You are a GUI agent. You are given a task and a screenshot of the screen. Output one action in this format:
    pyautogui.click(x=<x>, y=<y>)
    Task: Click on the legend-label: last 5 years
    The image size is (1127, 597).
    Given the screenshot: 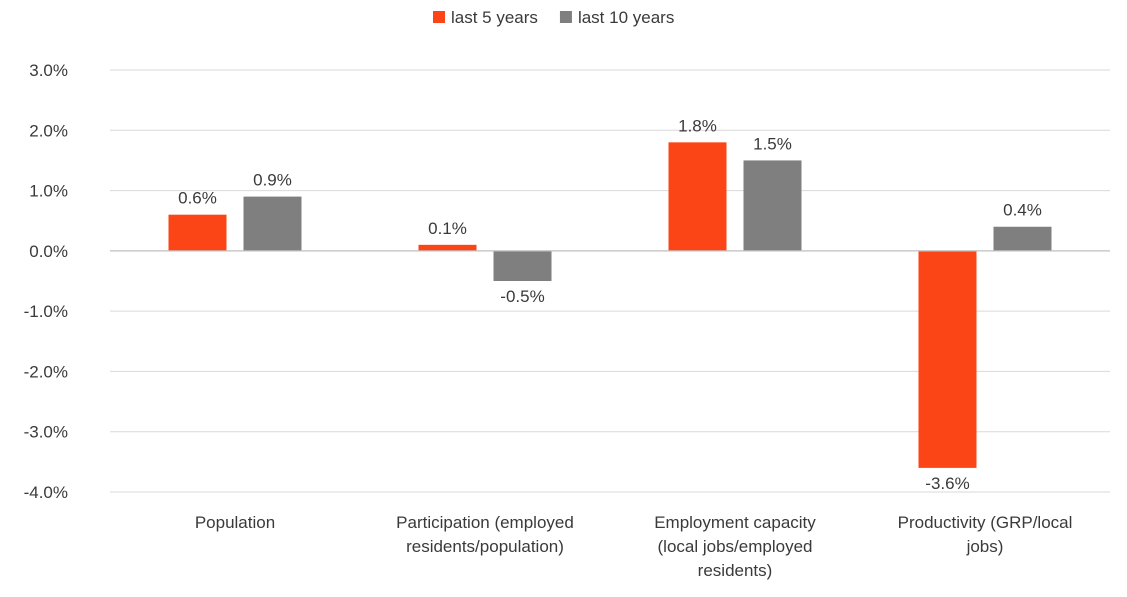 What is the action you would take?
    pyautogui.click(x=494, y=17)
    